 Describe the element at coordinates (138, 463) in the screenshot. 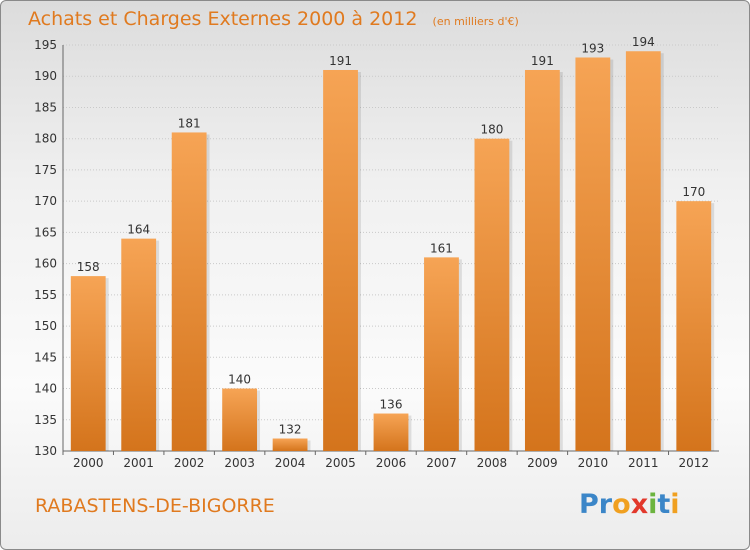

I see `x-tick-label: 2001` at that location.